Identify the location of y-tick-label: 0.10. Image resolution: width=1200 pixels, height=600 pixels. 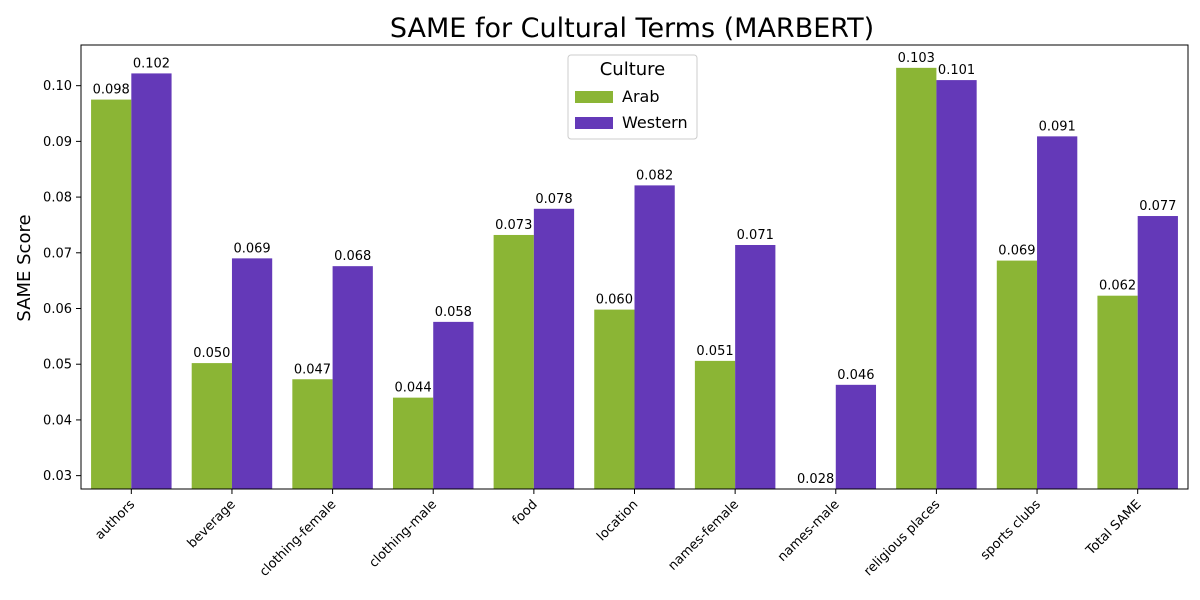
(57, 86).